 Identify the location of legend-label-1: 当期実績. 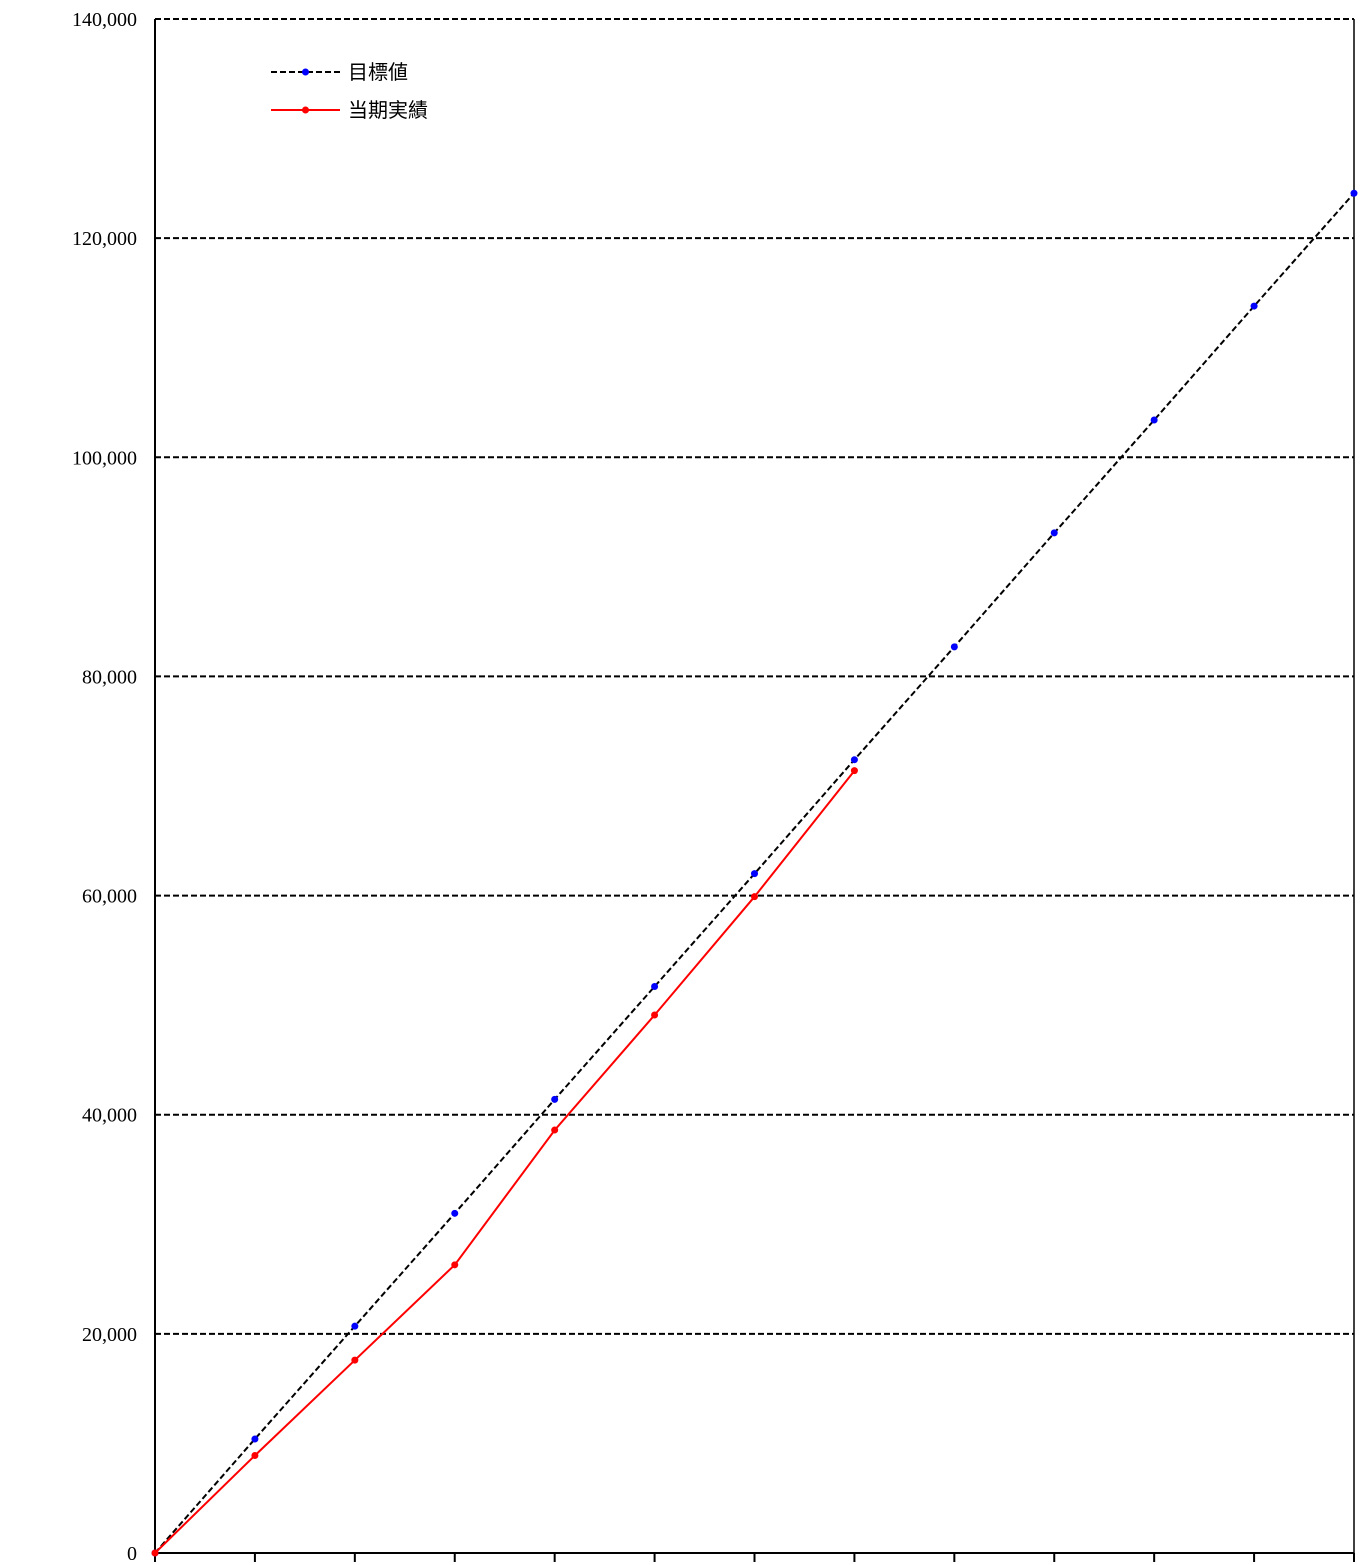
(388, 110).